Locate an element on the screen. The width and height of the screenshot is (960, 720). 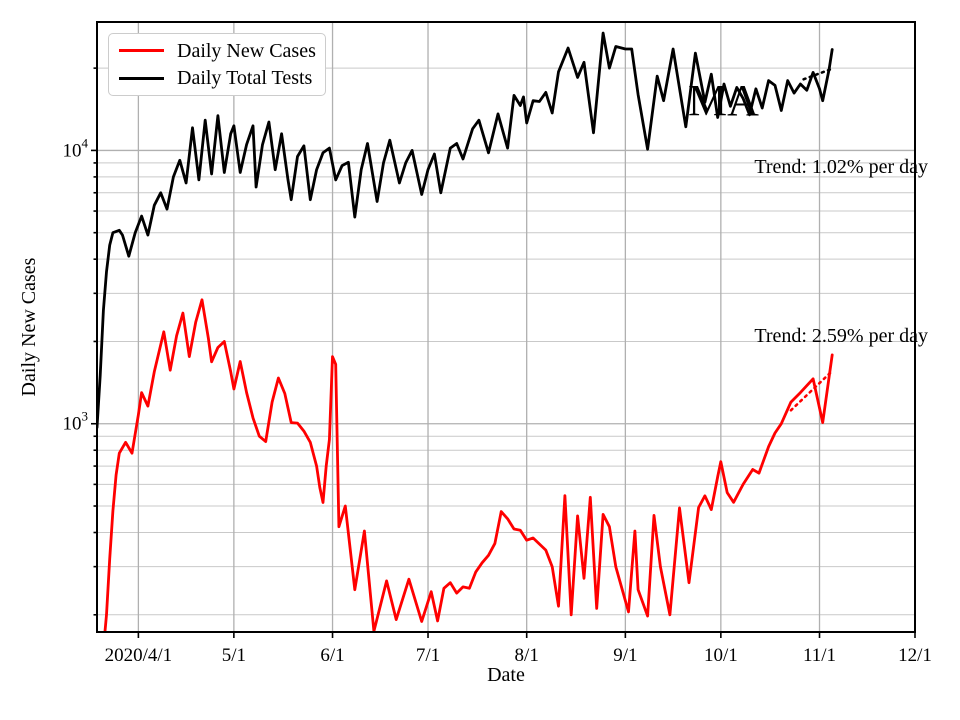
x-tick-label: 2020/4/1 is located at coordinates (139, 655).